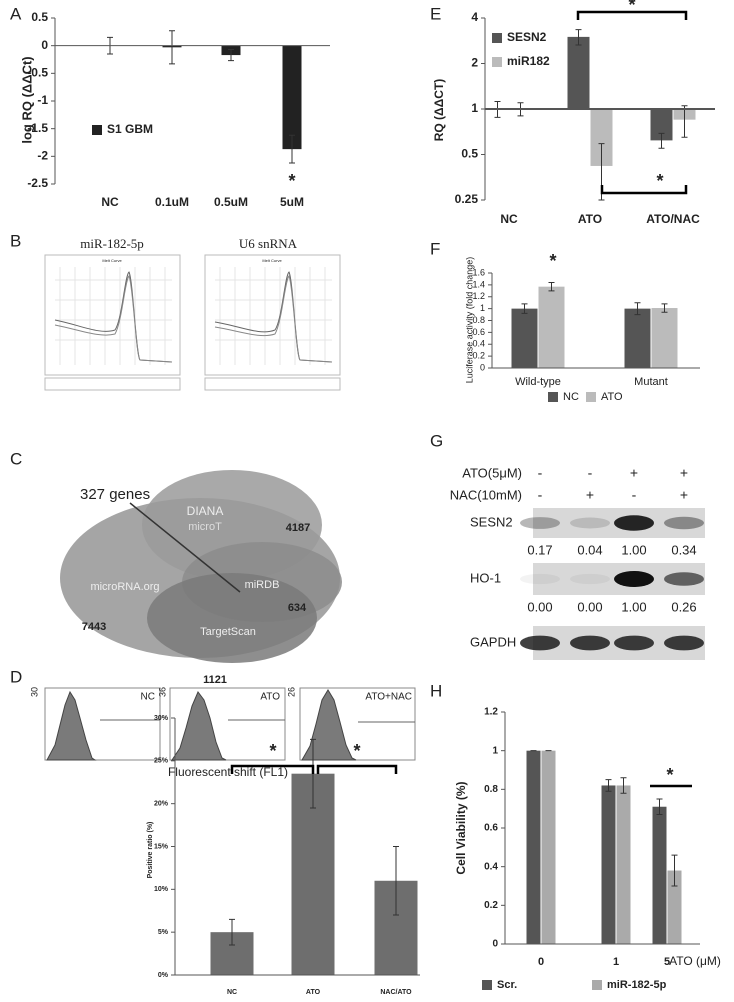  I want to click on panel-letter: A, so click(16, 13).